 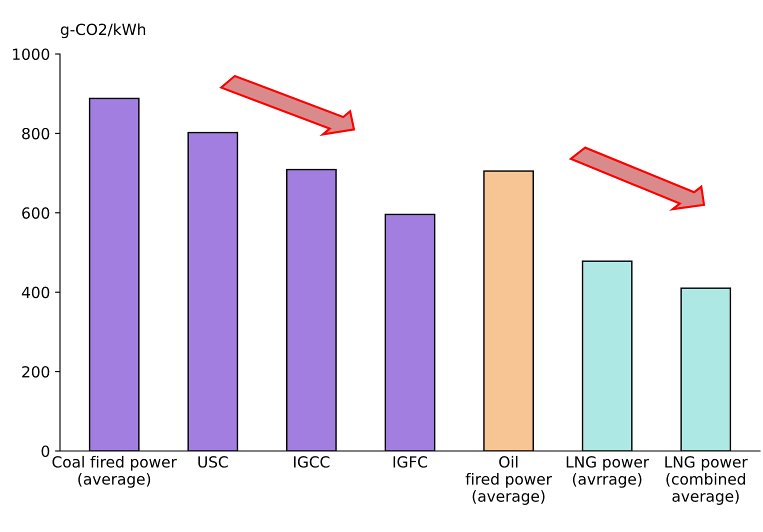 What do you see at coordinates (36, 372) in the screenshot?
I see `y-tick-label: 200` at bounding box center [36, 372].